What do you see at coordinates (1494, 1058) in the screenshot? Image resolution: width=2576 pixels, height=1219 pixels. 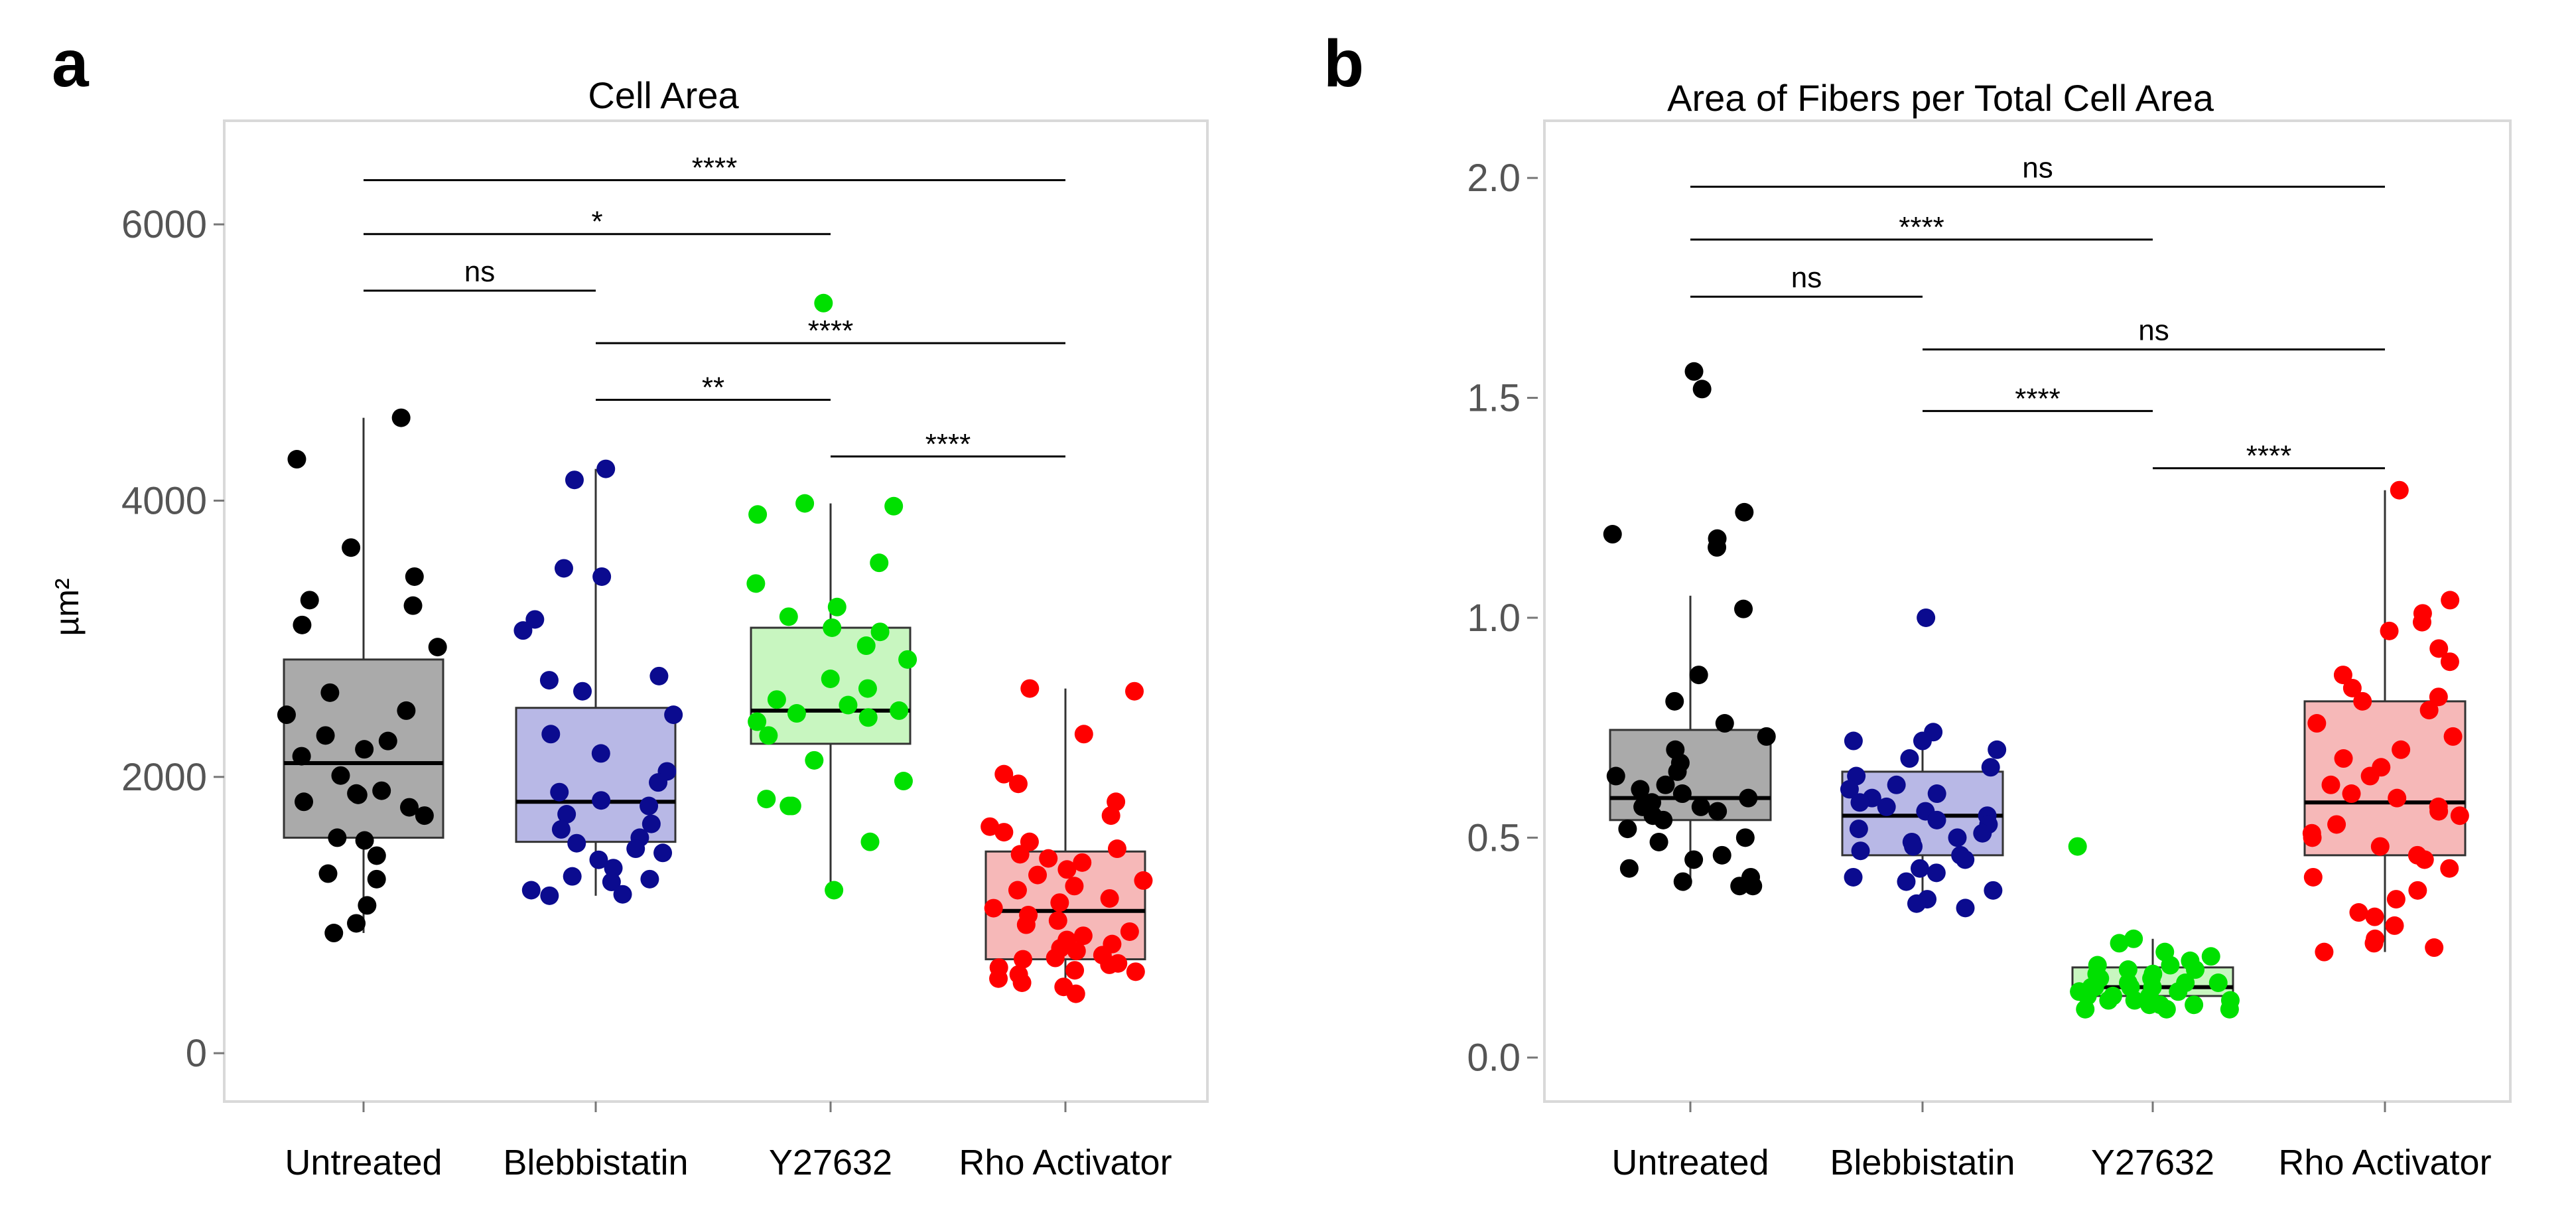 I see `y-tick-label: 0.0` at bounding box center [1494, 1058].